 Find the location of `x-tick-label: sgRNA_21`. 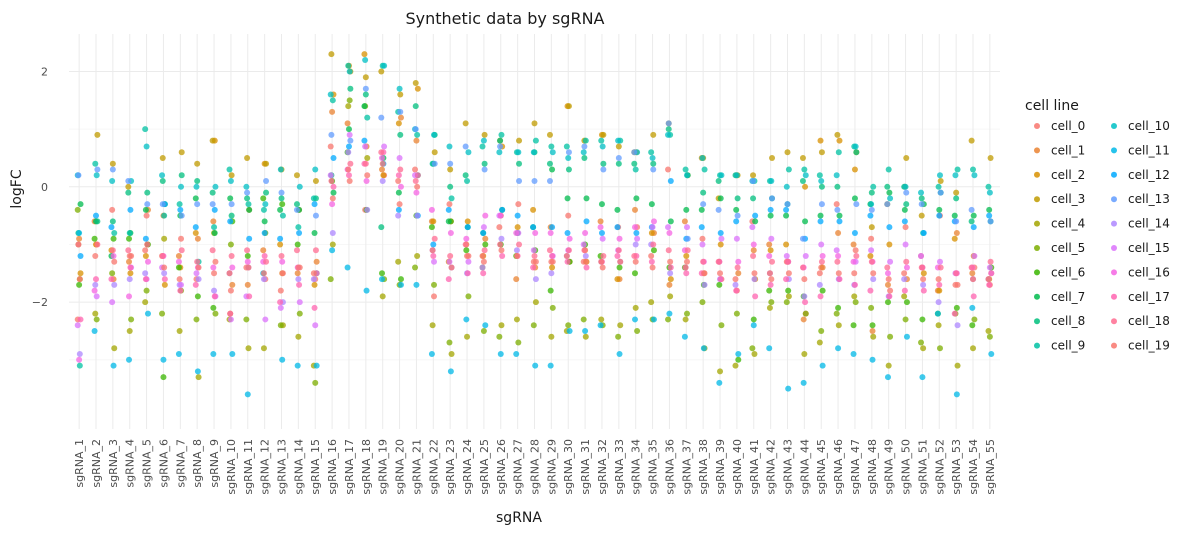

x-tick-label: sgRNA_21 is located at coordinates (416, 467).